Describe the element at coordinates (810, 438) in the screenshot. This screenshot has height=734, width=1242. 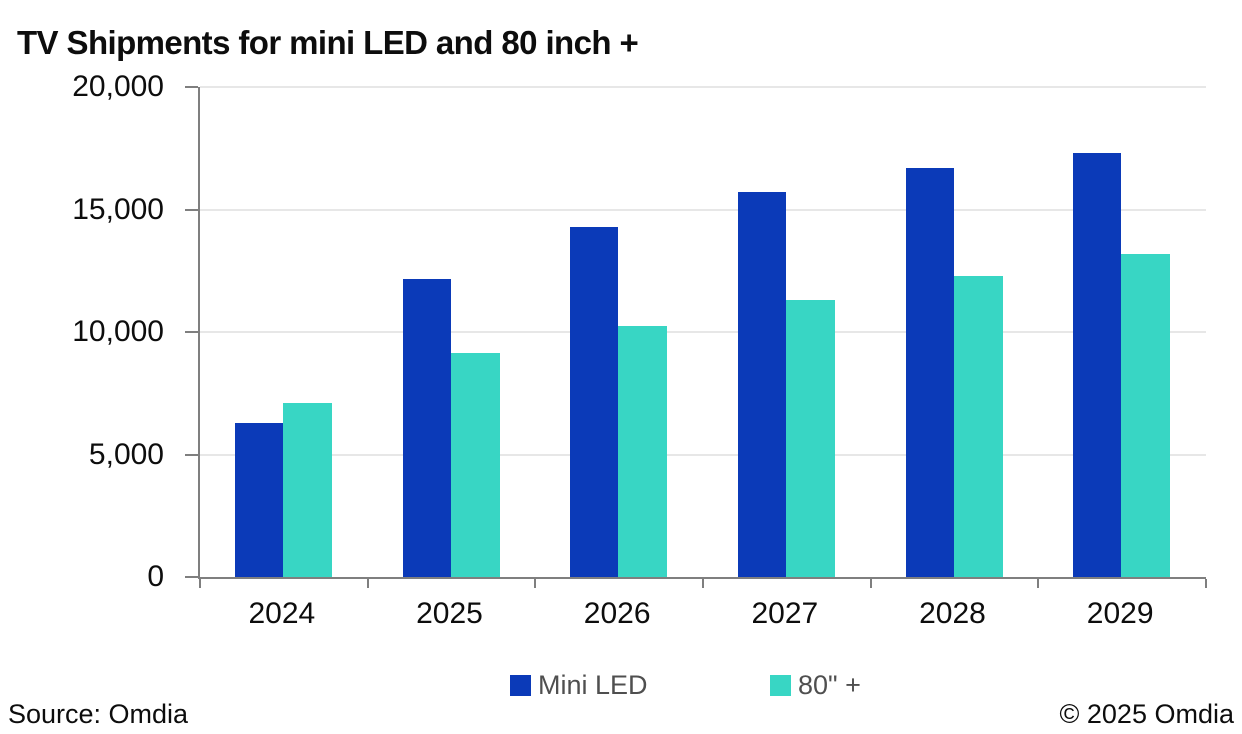
I see `bar-80--2027` at that location.